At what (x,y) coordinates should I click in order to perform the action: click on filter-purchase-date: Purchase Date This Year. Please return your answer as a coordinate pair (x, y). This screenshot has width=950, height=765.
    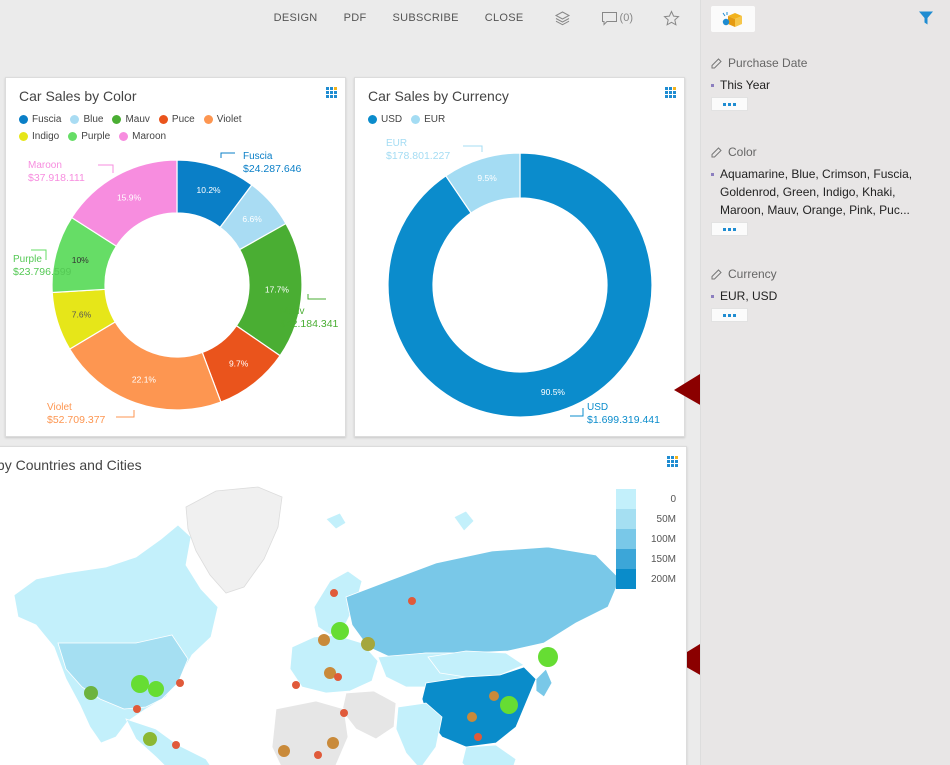
    Looking at the image, I should click on (823, 83).